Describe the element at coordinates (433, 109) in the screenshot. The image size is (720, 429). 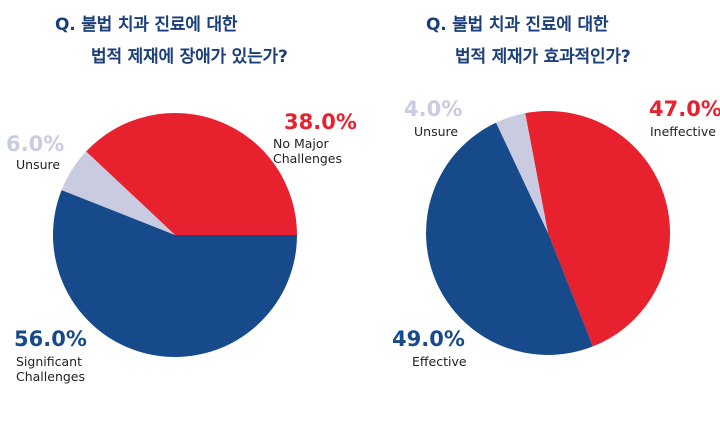
I see `slice-pct-label: 4.0%` at that location.